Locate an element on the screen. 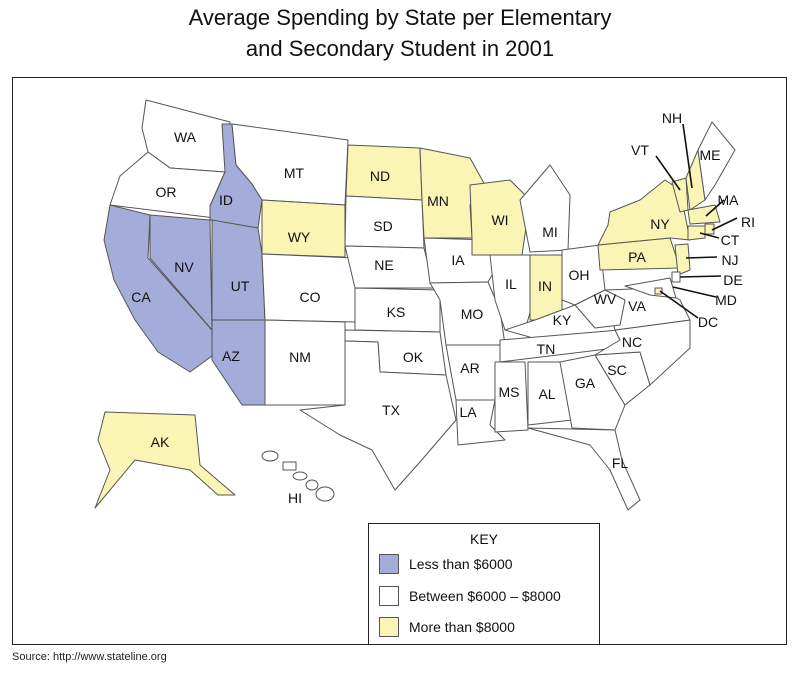  state-label-mt: MT is located at coordinates (294, 173).